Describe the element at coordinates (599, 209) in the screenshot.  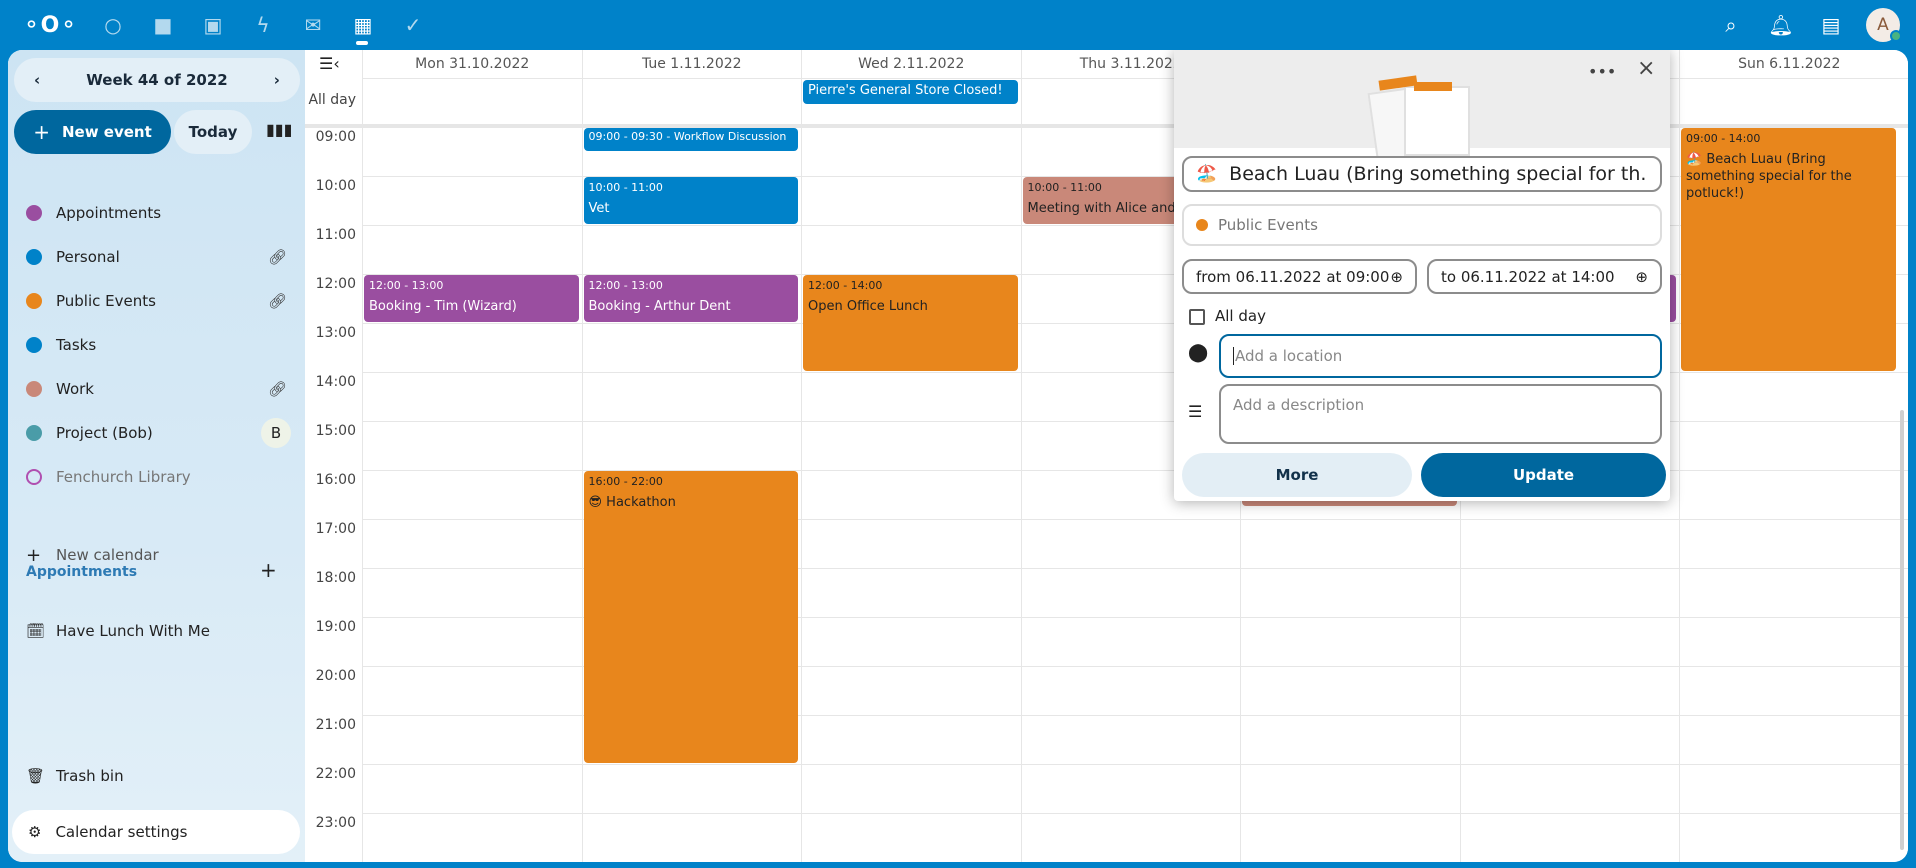
I see `event-title: Vet` at that location.